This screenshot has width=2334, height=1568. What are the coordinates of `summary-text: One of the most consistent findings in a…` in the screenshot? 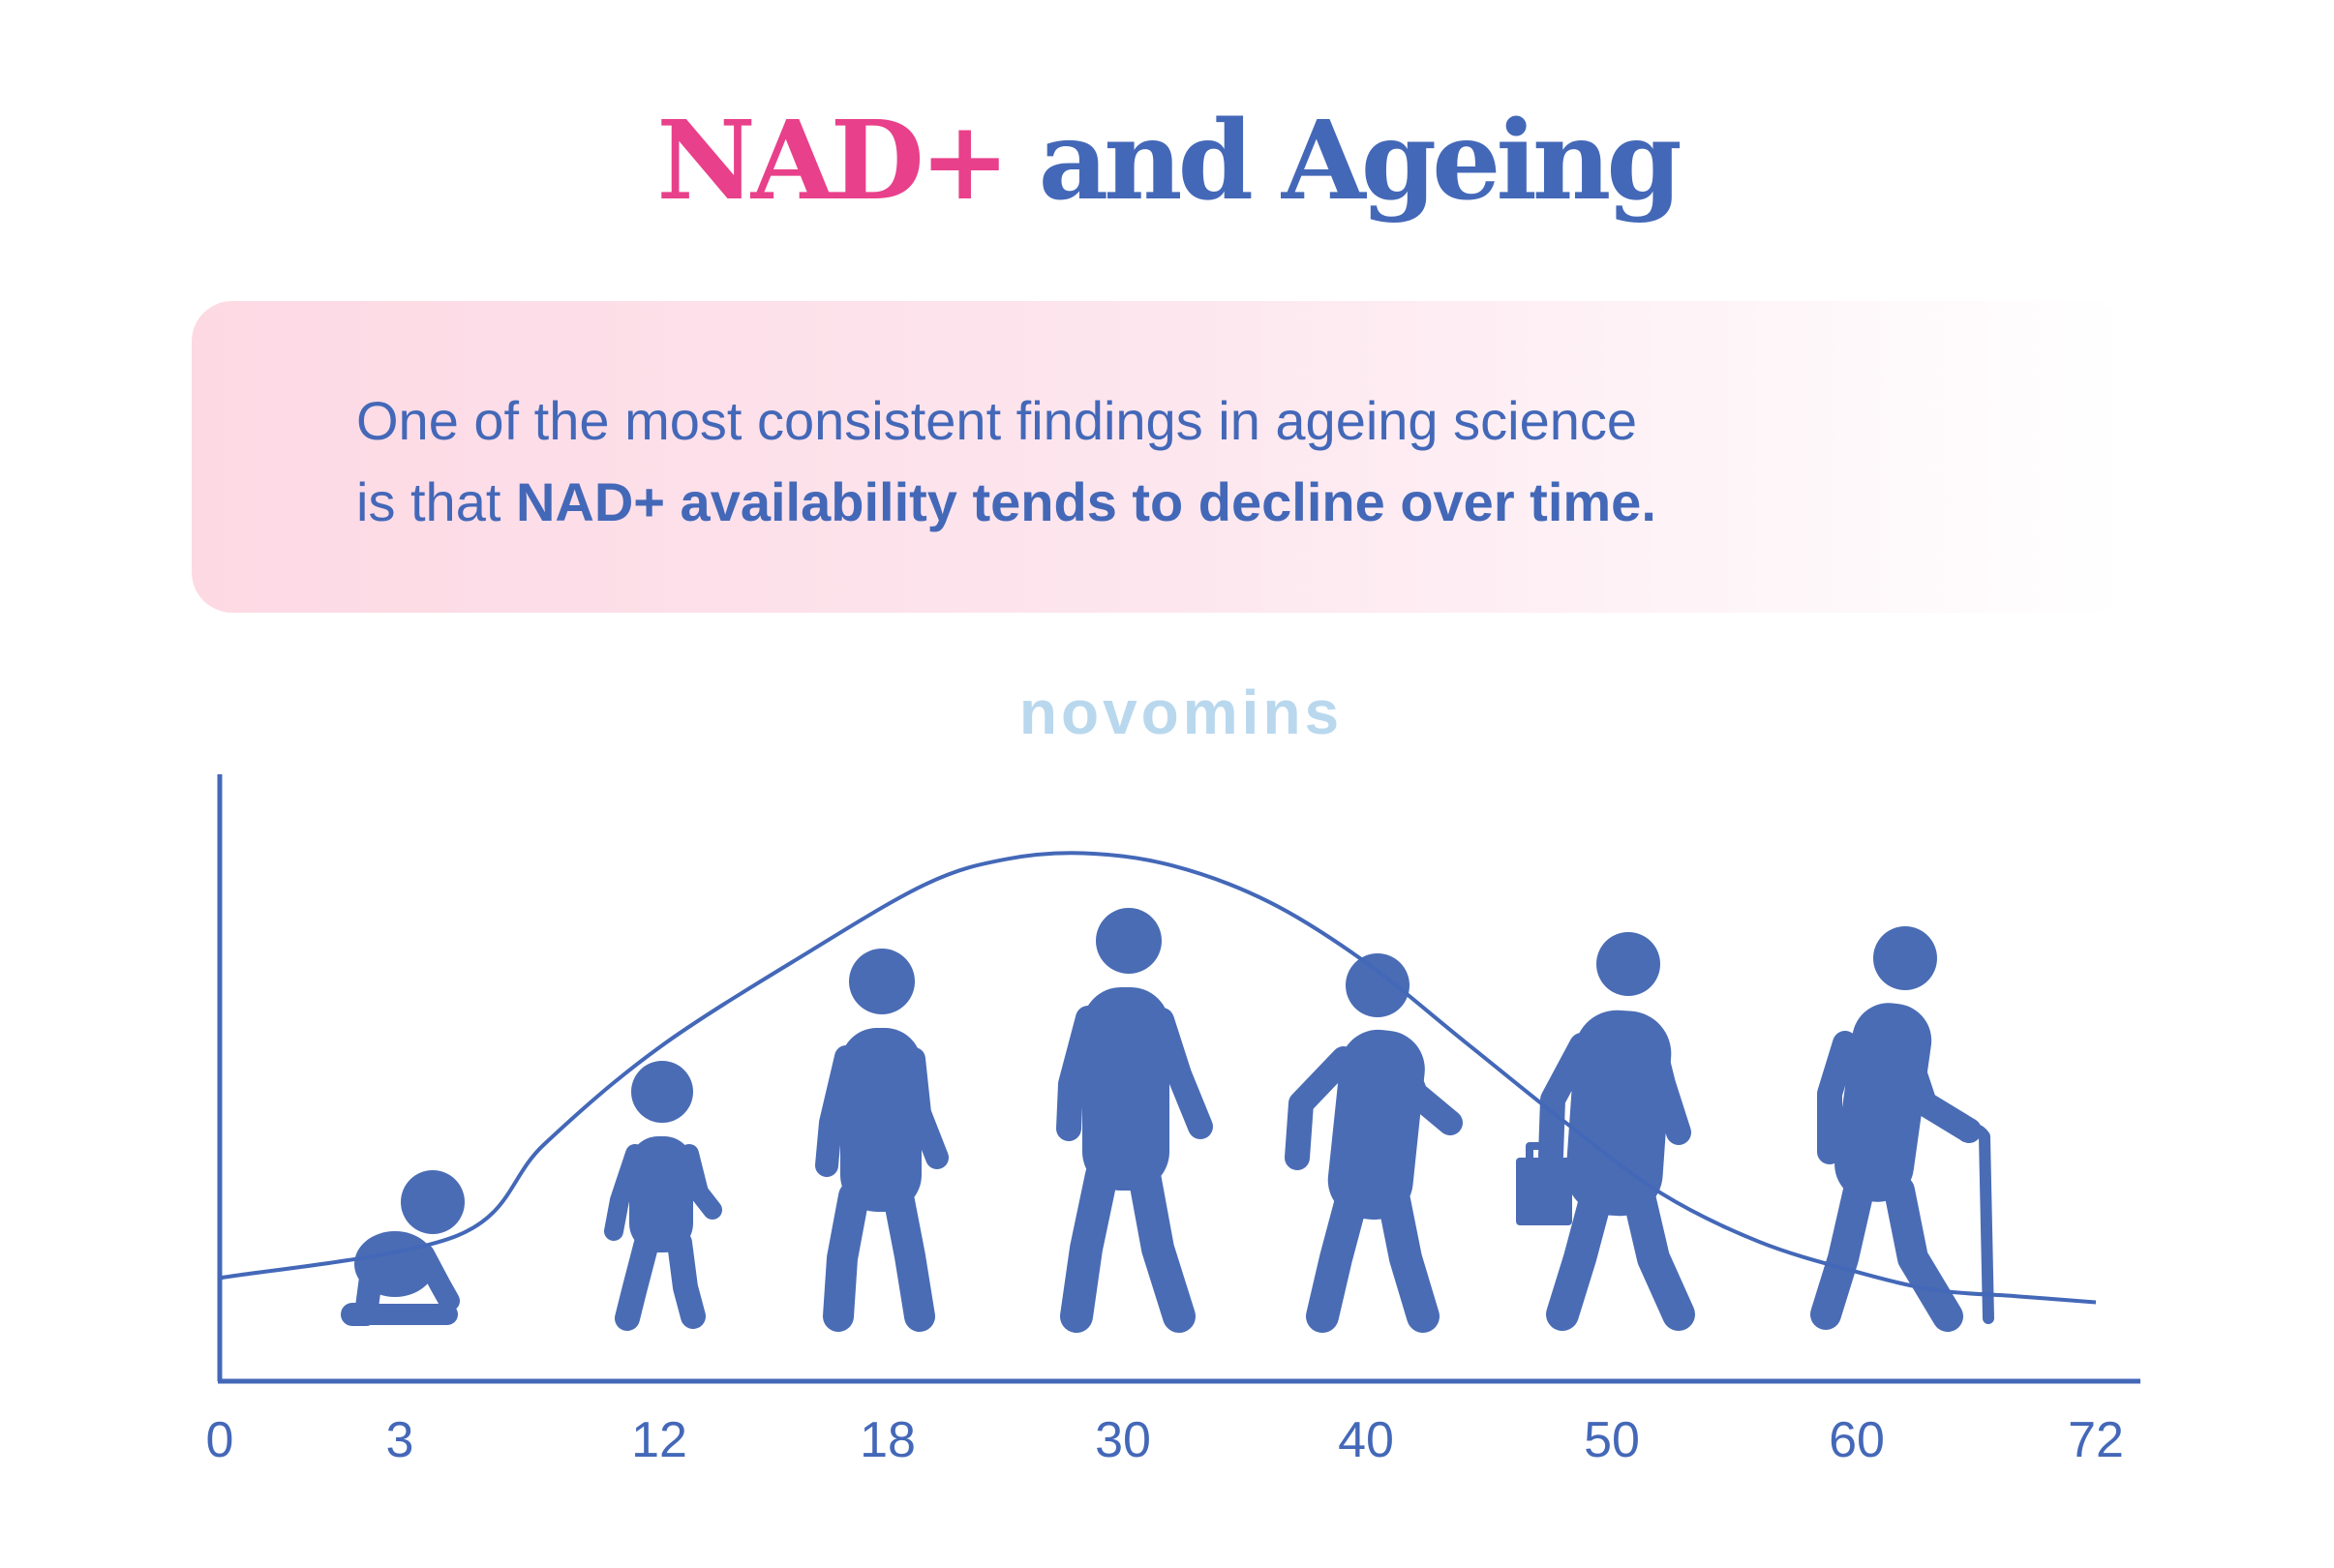 It's located at (1237, 461).